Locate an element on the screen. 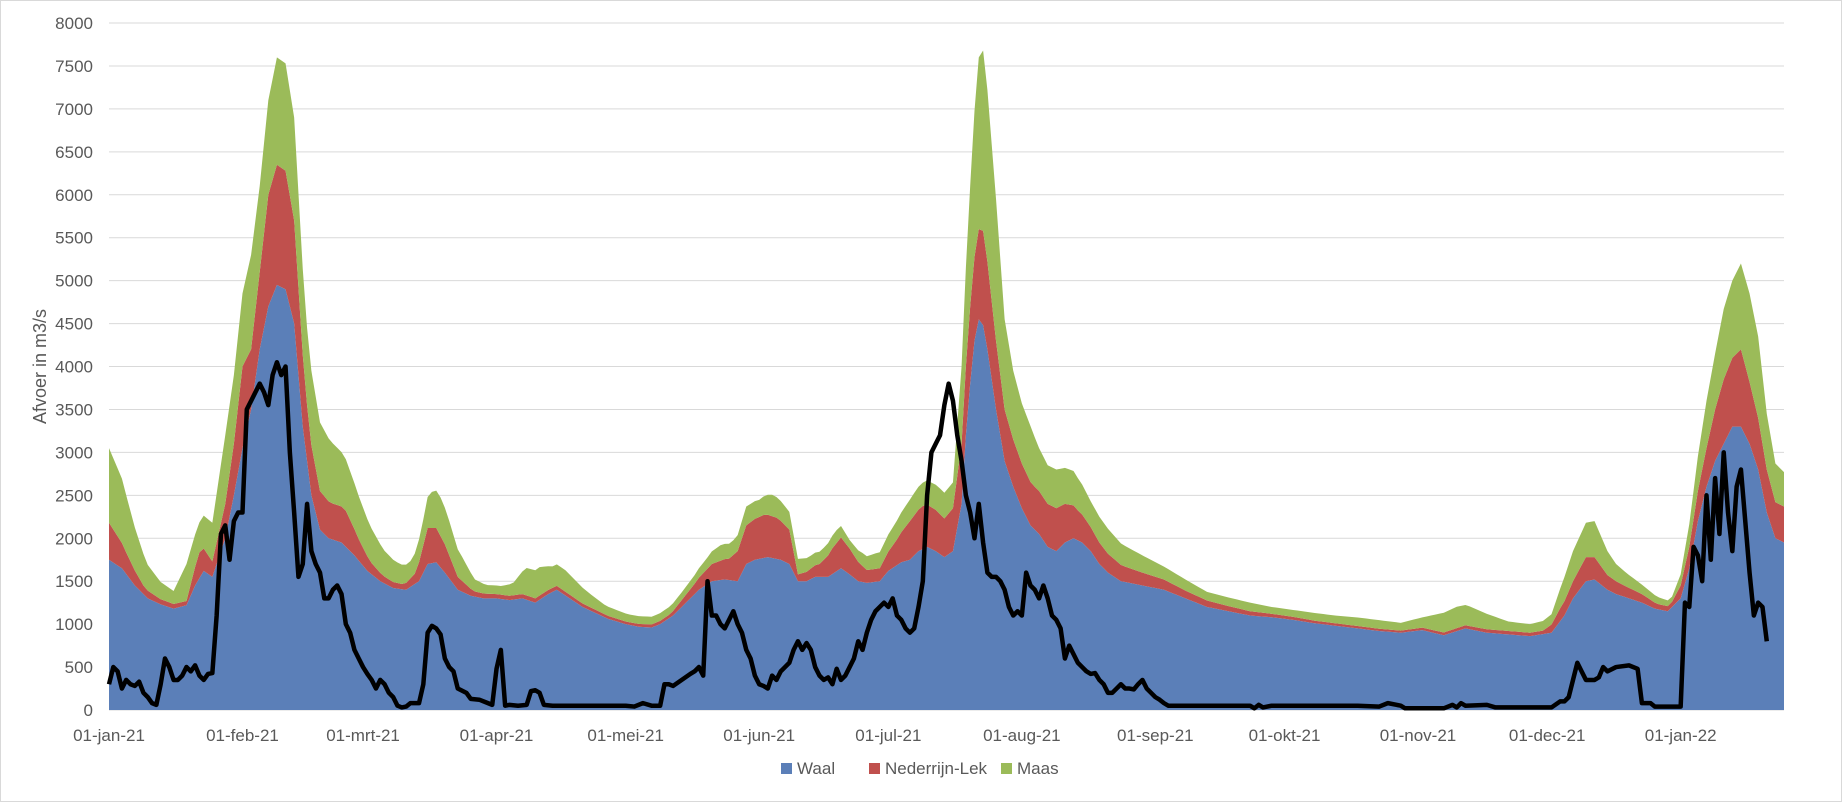  y-tick-label: 2500 is located at coordinates (74, 495).